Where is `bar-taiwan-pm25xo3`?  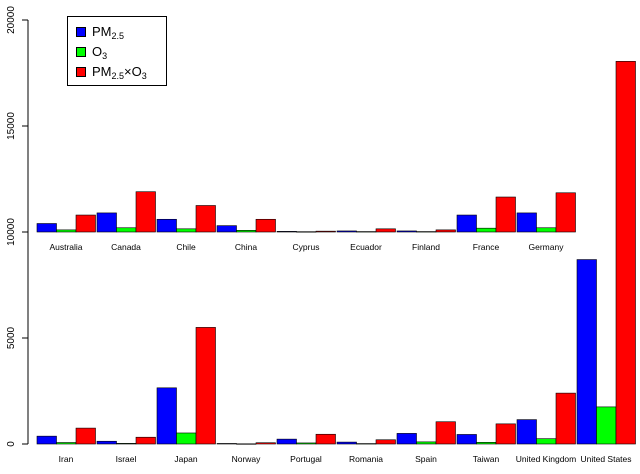
bar-taiwan-pm25xo3 is located at coordinates (505, 434).